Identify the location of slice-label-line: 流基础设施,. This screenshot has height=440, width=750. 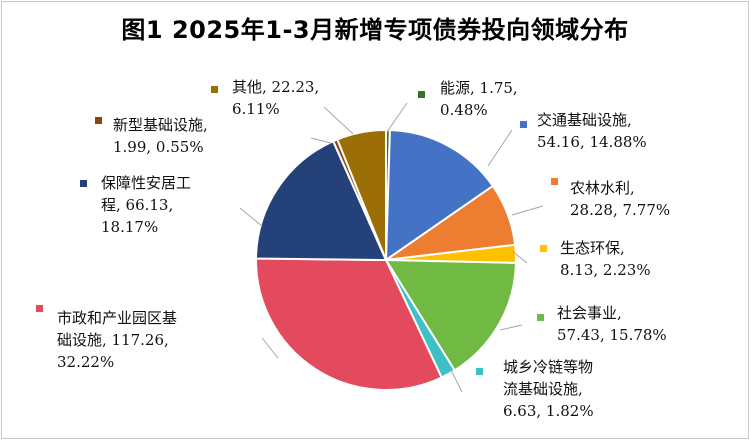
(543, 389).